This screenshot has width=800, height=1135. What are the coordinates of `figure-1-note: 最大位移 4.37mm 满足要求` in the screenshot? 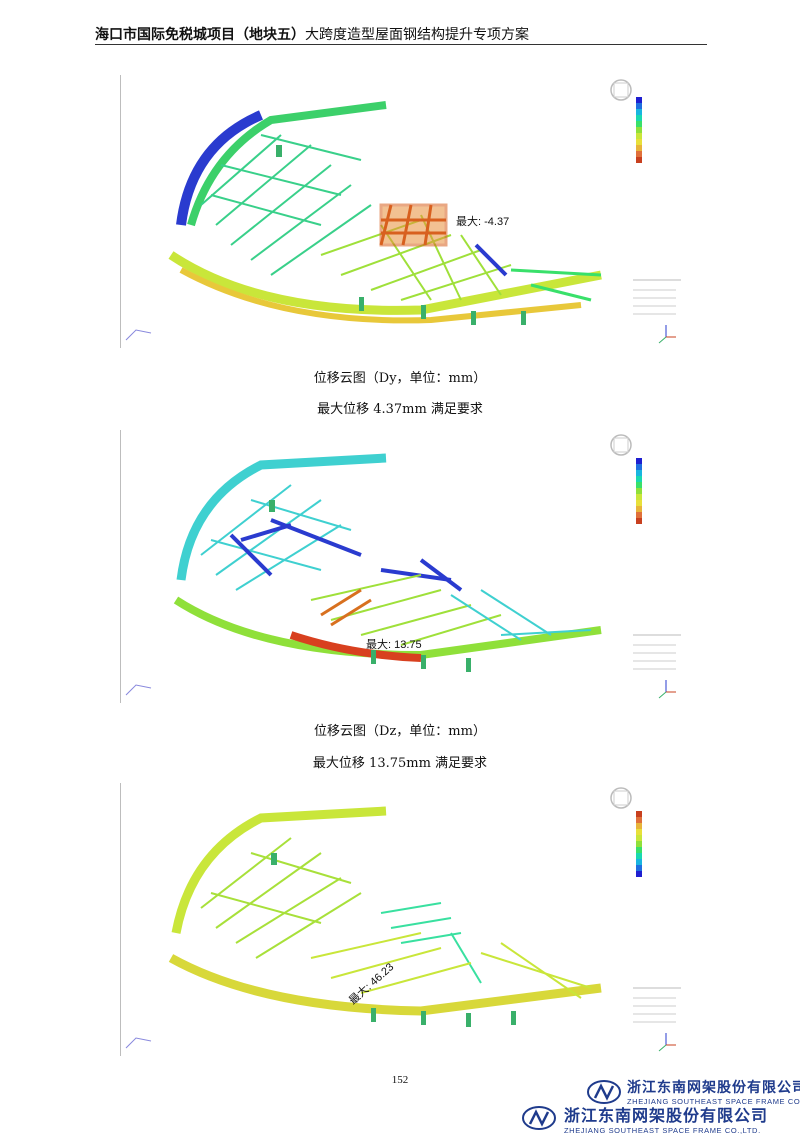 It's located at (400, 409).